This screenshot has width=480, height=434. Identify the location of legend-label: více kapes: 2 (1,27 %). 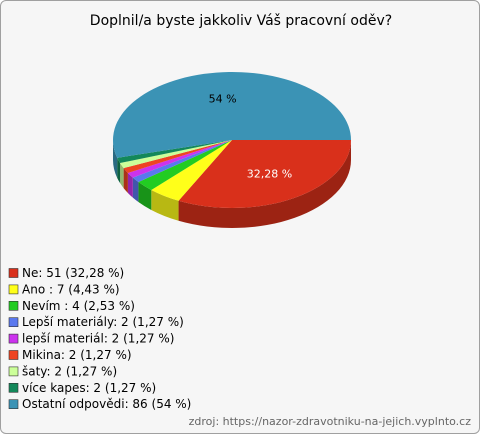
(89, 388).